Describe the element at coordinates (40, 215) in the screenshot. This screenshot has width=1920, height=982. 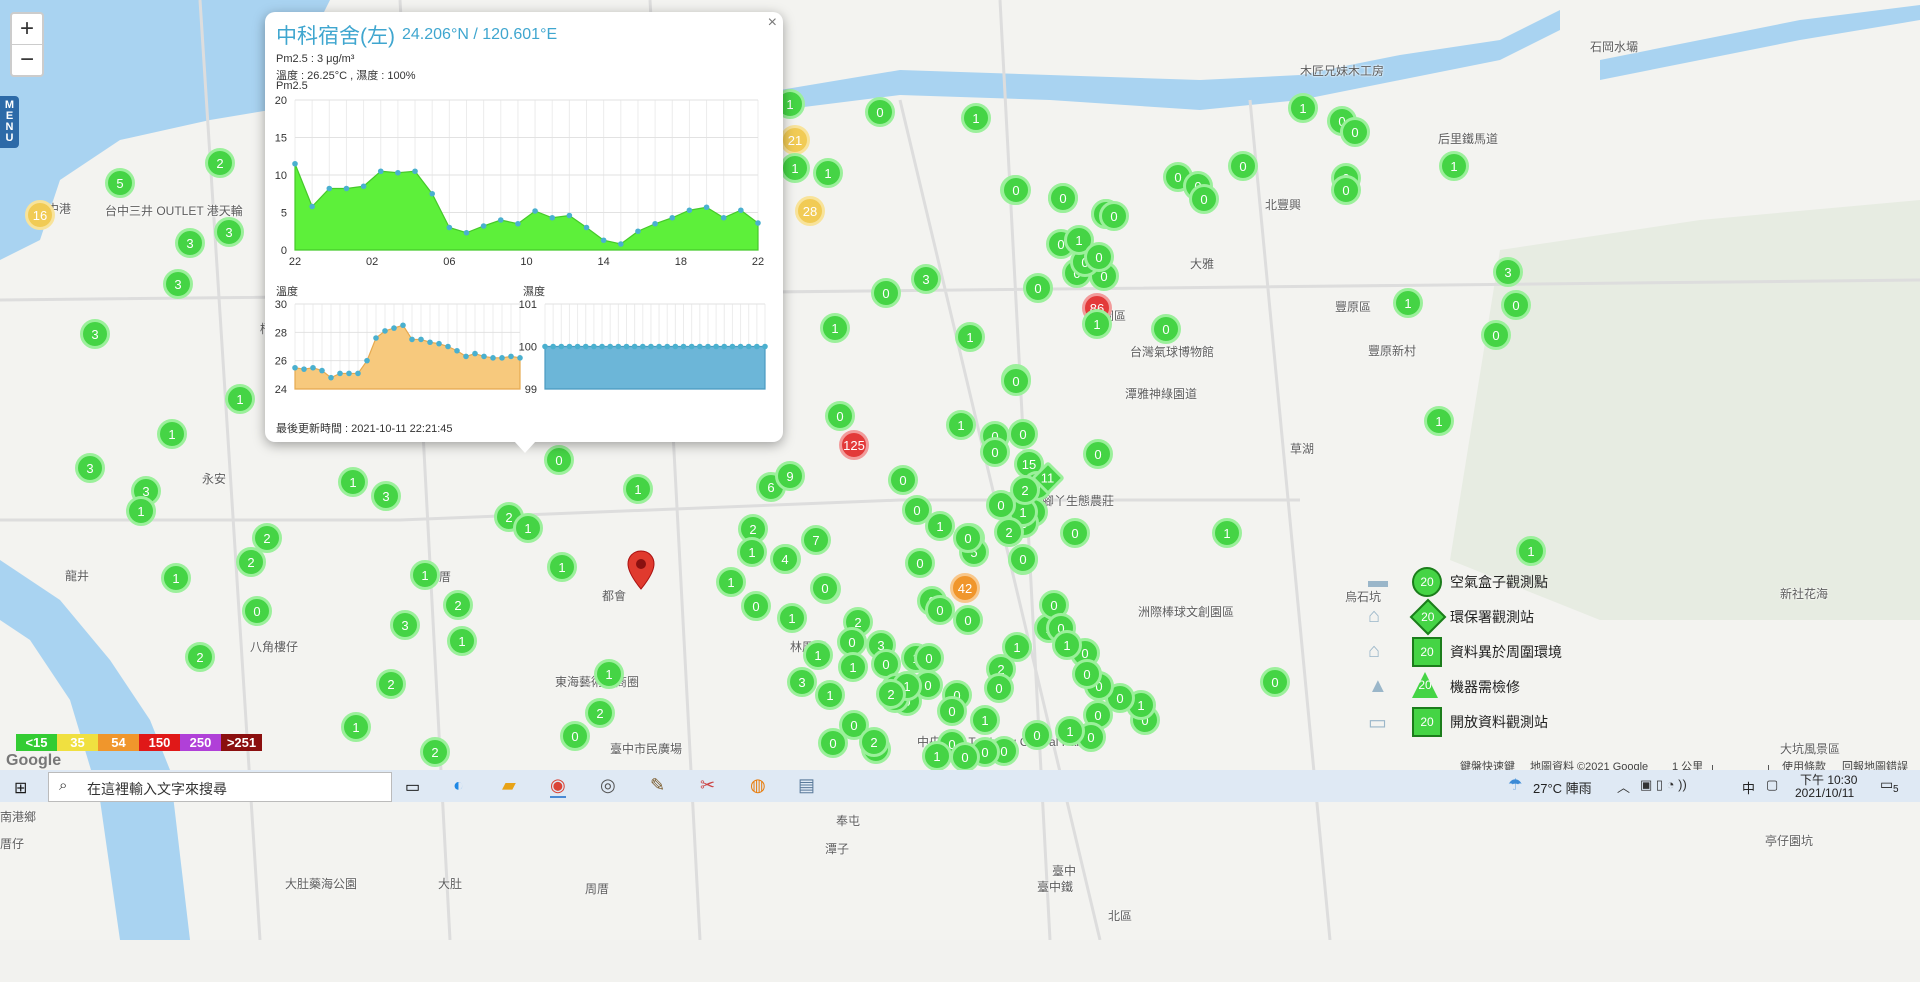
I see `station-marker: 16` at that location.